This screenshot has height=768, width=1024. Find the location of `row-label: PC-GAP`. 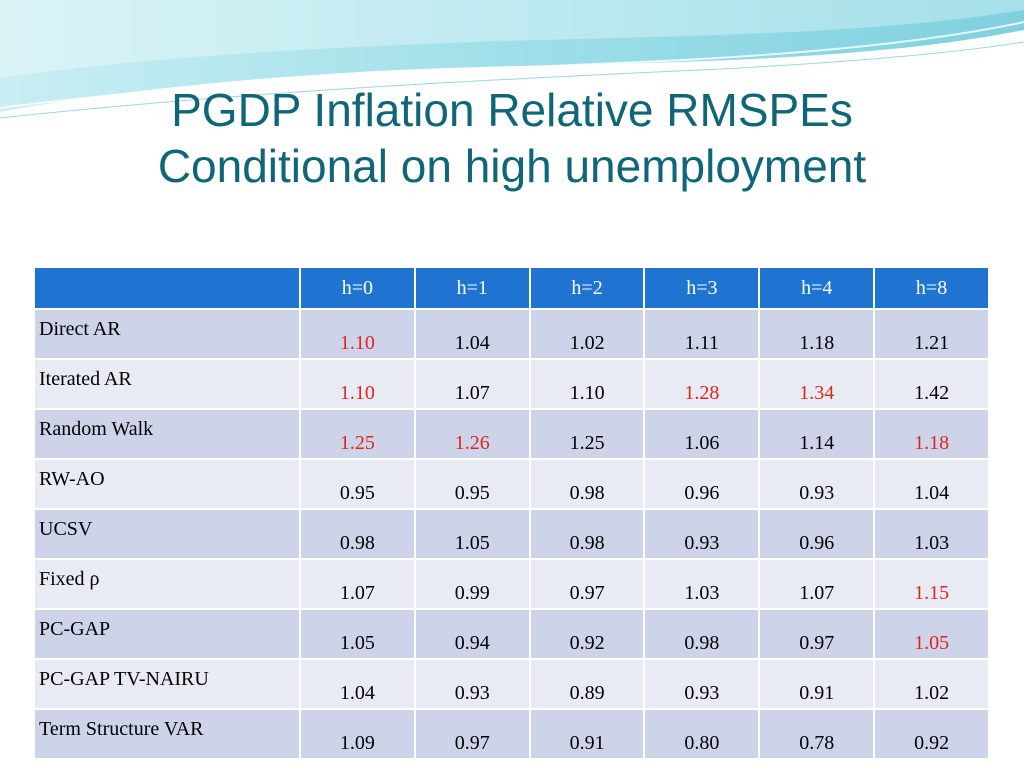

row-label: PC-GAP is located at coordinates (167, 634).